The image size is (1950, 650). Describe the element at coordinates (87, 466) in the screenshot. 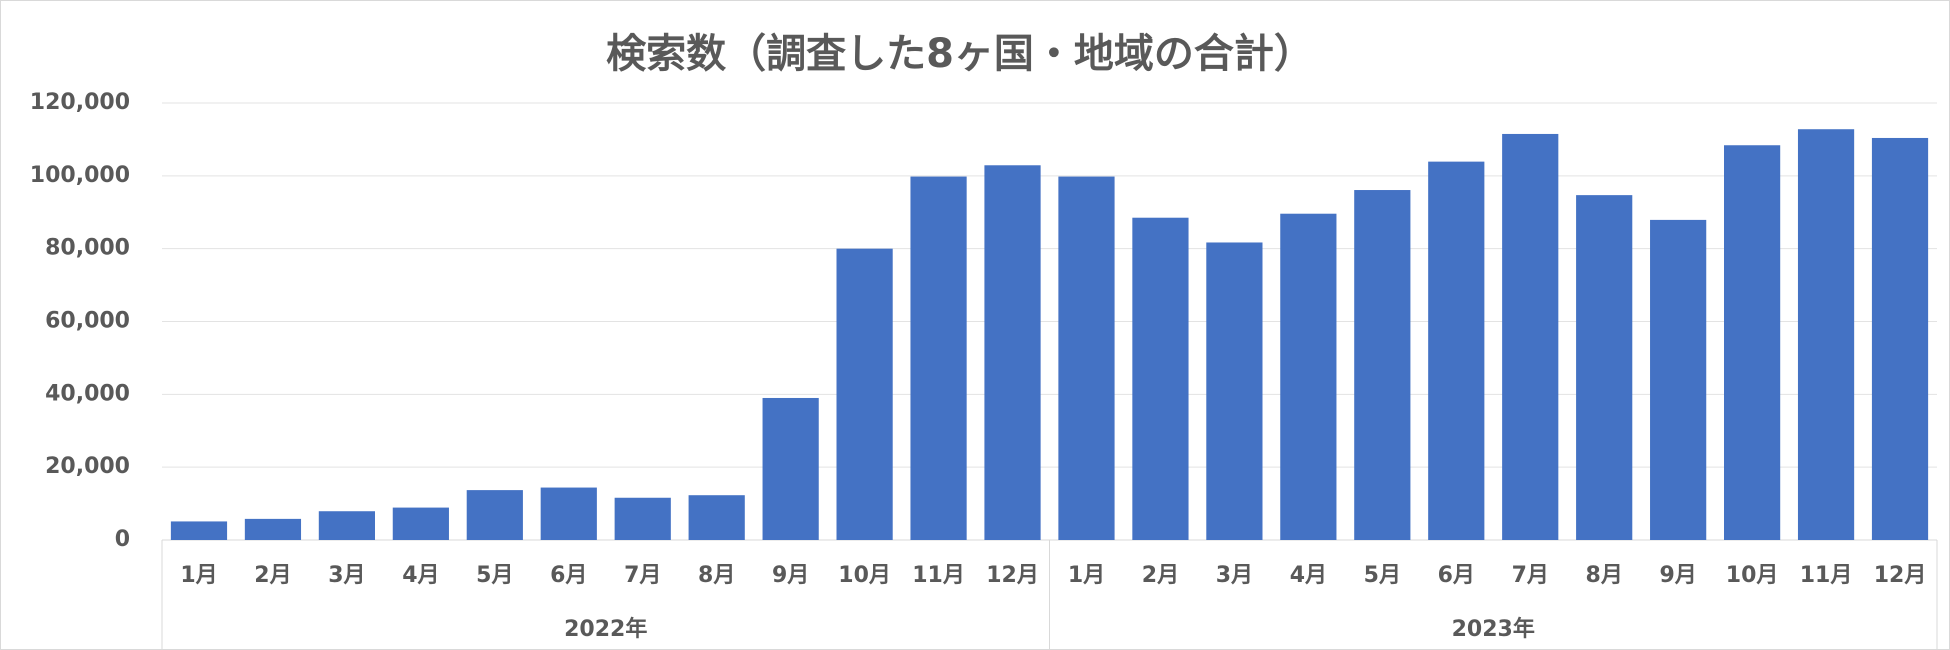

I see `y-tick-label: 20,000` at that location.